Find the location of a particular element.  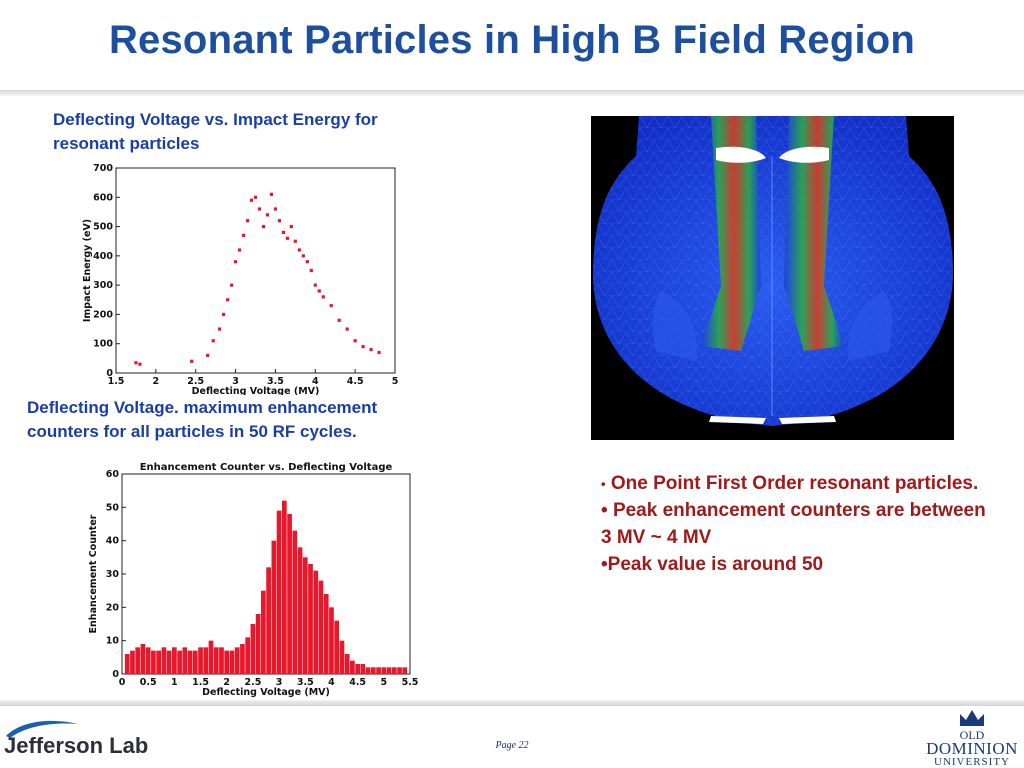

odu-logo-university: UNIVERSITY is located at coordinates (972, 762).